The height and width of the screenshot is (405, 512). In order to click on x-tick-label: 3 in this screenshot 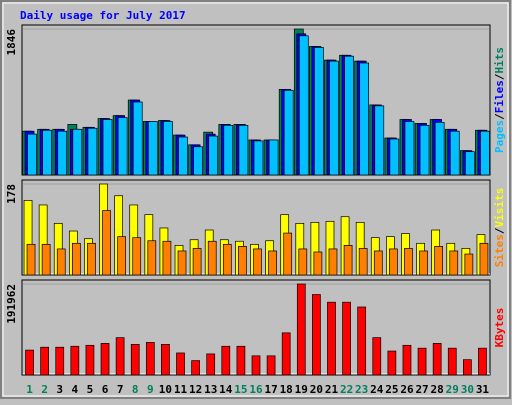, I will do `click(59, 389)`.